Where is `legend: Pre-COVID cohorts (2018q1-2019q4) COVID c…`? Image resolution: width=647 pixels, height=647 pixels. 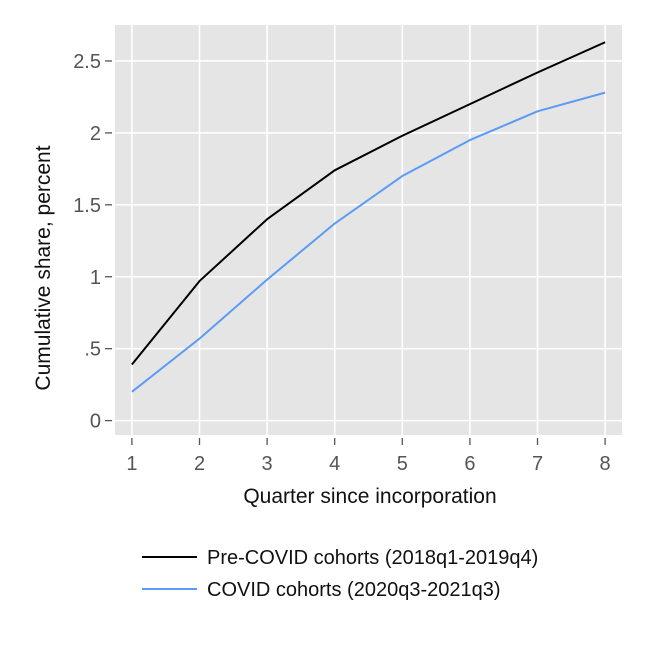 legend: Pre-COVID cohorts (2018q1-2019q4) COVID c… is located at coordinates (340, 574).